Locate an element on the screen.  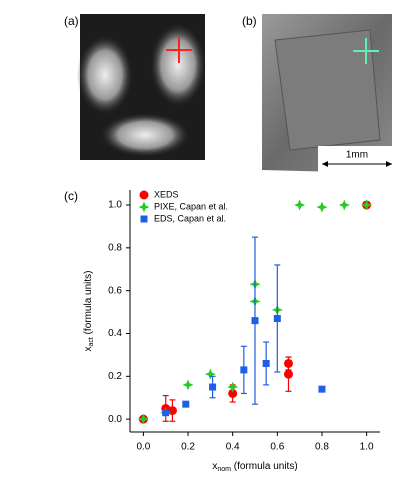
y-axis-label: xact (formula units) is located at coordinates (89, 310).